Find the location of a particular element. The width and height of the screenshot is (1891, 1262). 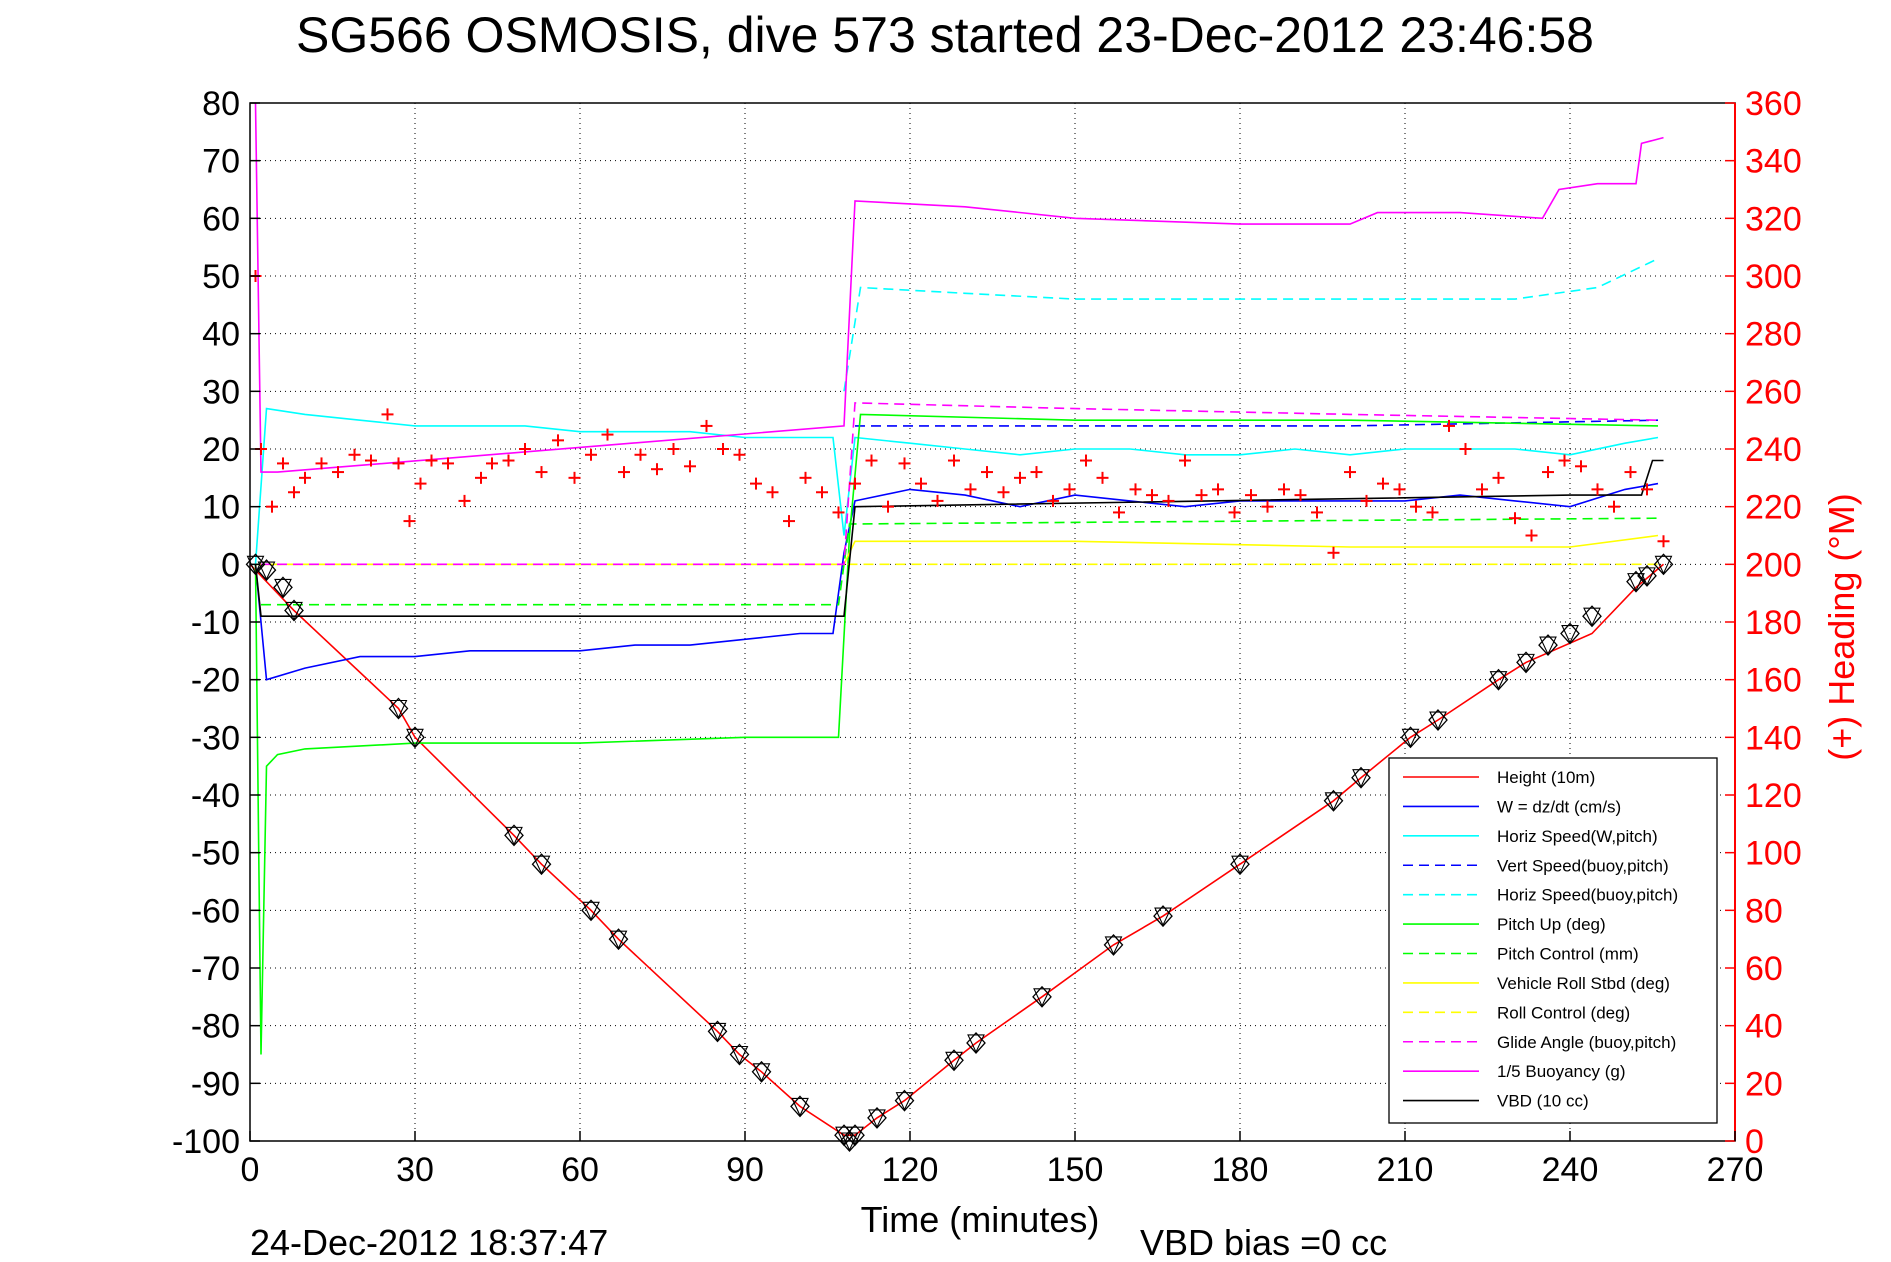

y-right-tick-label: 60 is located at coordinates (1764, 969).